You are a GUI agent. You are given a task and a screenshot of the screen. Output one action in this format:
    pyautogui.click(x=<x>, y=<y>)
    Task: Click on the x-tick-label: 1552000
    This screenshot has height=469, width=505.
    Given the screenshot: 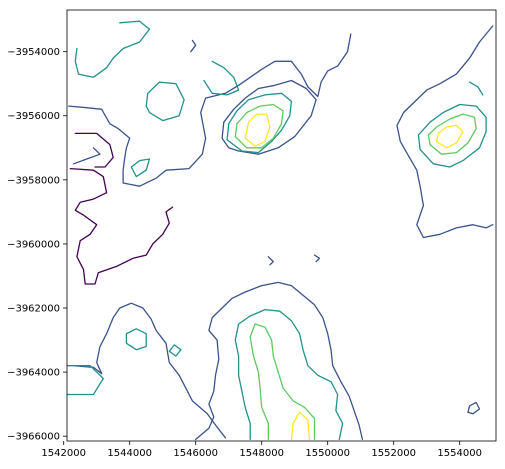 What is the action you would take?
    pyautogui.click(x=393, y=453)
    